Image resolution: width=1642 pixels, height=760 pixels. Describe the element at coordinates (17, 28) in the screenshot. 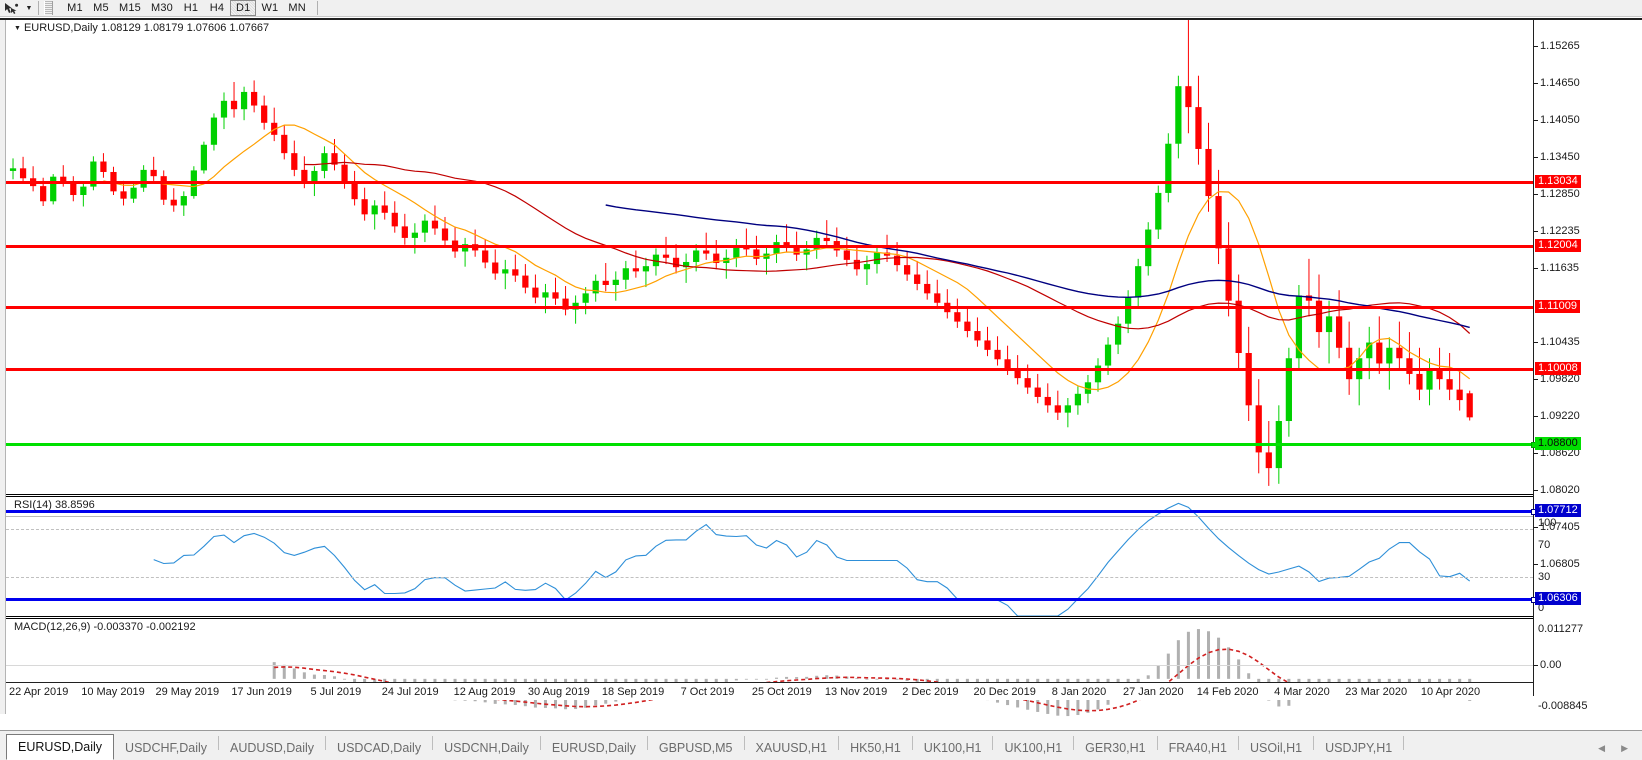

I see `triangle-down-icon: ▼` at that location.